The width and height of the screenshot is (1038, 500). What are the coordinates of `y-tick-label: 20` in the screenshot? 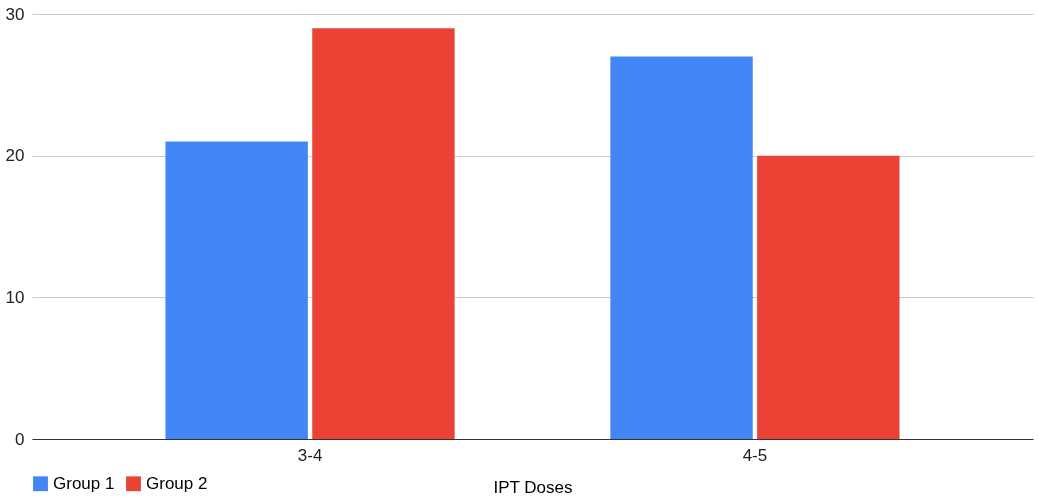 It's located at (15, 156).